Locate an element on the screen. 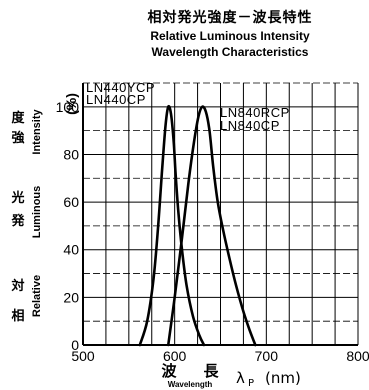  chart-title-jp: 相対発光強度－波長特性 is located at coordinates (230, 17).